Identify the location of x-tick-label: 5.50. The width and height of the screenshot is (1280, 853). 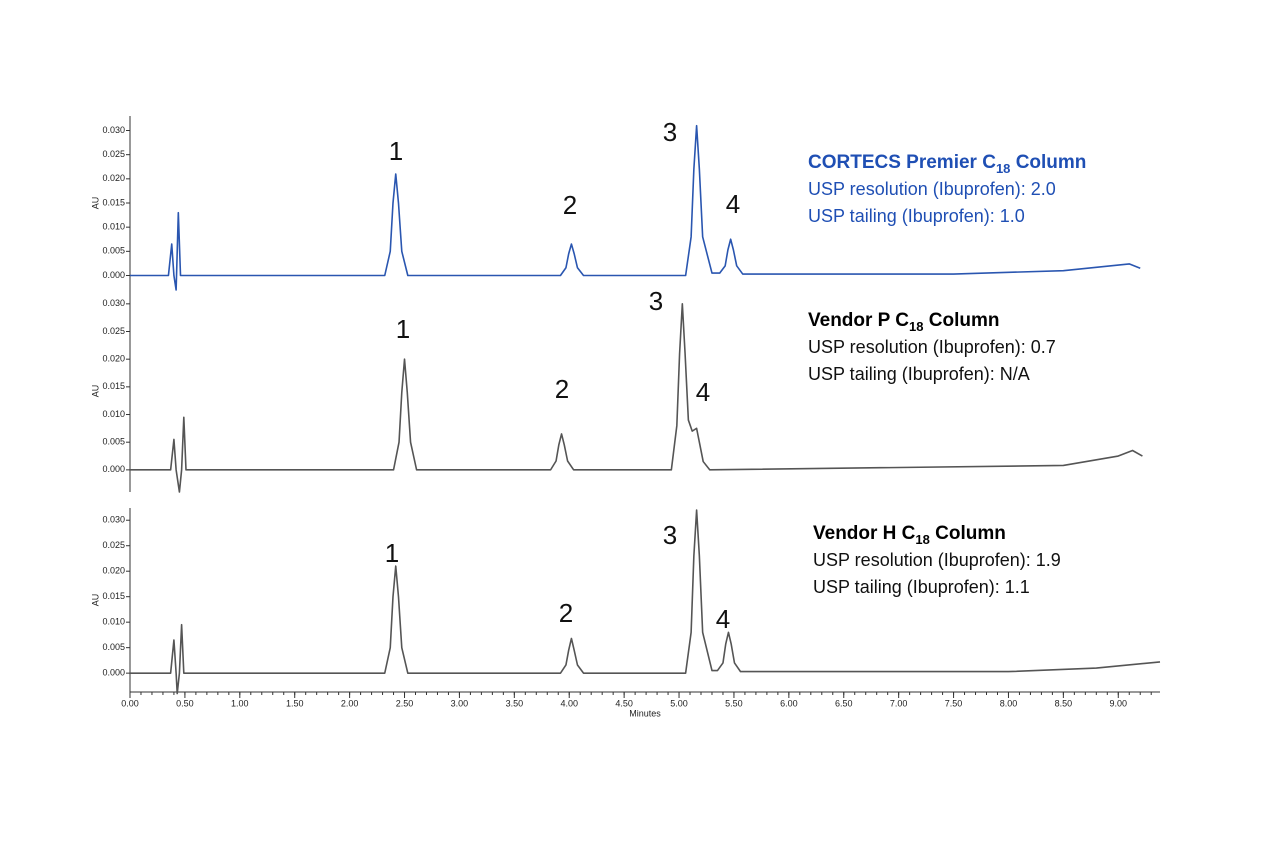
(734, 703).